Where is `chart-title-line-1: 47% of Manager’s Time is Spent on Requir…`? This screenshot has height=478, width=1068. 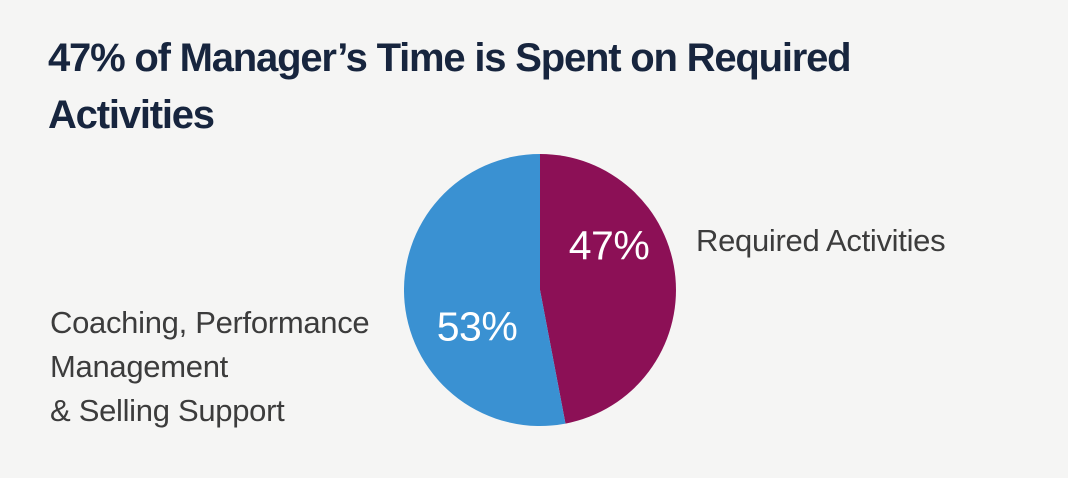 chart-title-line-1: 47% of Manager’s Time is Spent on Requir… is located at coordinates (450, 58).